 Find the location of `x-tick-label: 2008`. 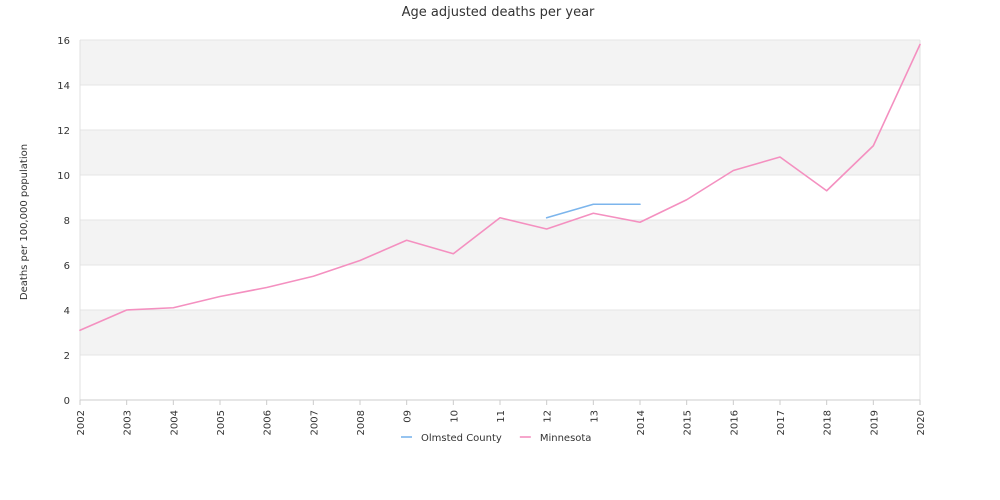

x-tick-label: 2008 is located at coordinates (361, 422).